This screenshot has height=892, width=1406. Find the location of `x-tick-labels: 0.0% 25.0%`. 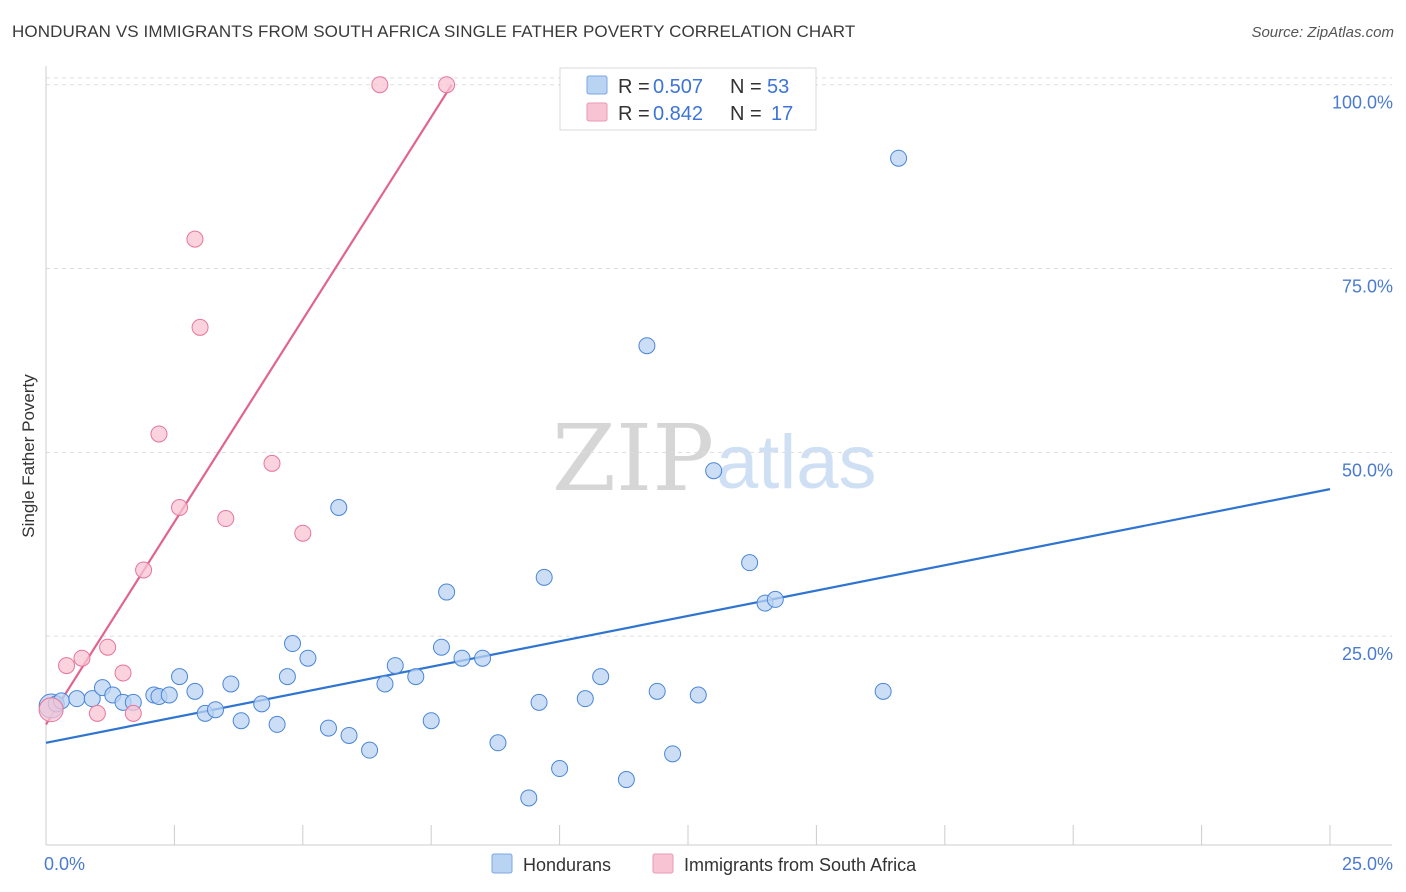

x-tick-labels: 0.0% 25.0% is located at coordinates (718, 864).